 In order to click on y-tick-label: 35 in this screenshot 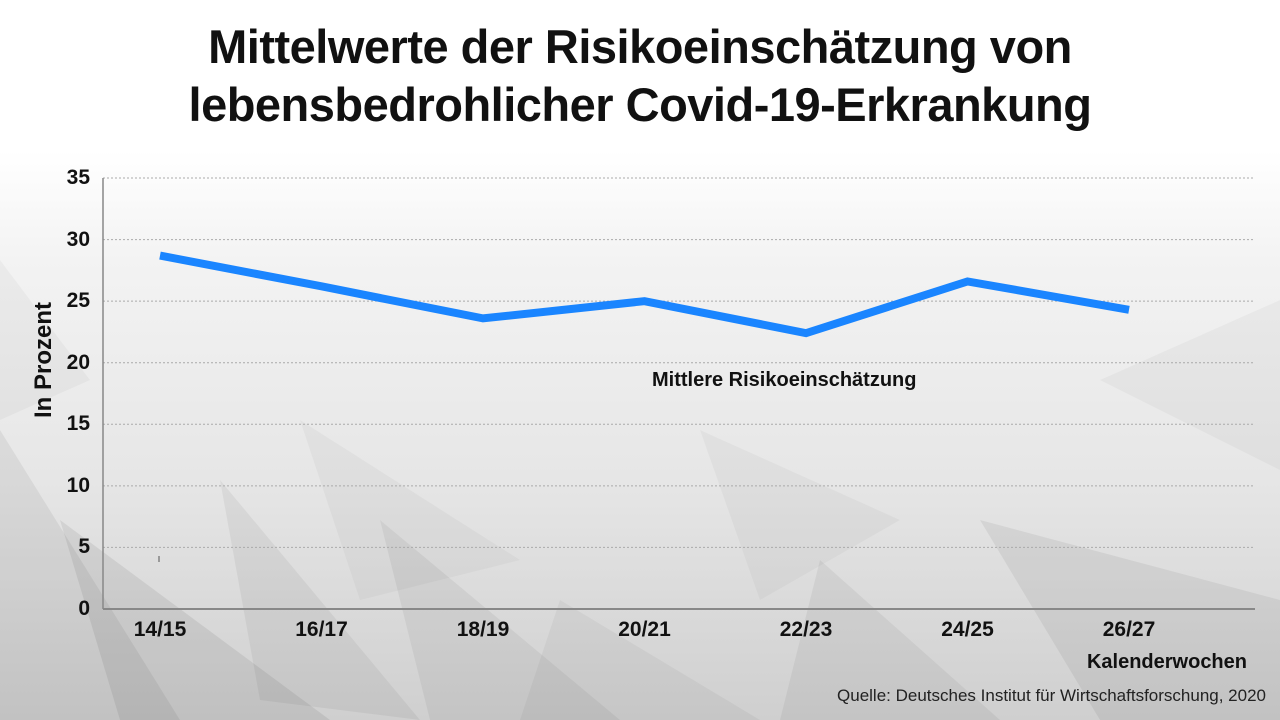, I will do `click(78, 177)`.